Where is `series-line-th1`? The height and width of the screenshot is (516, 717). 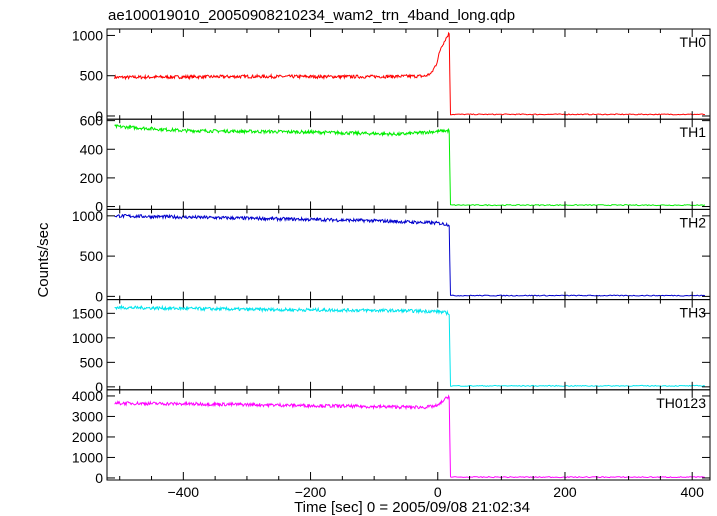 series-line-th1 is located at coordinates (410, 165).